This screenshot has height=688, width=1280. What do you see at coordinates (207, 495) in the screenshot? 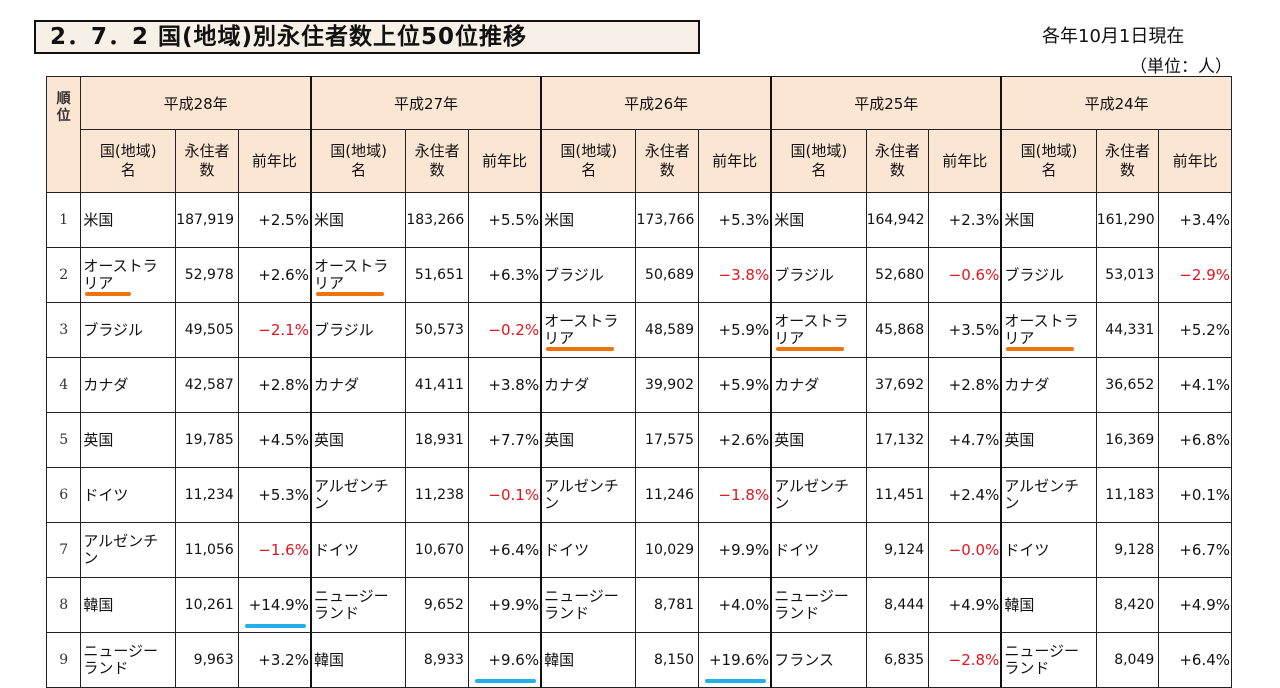
I see `resident-count-cell: 11,234` at bounding box center [207, 495].